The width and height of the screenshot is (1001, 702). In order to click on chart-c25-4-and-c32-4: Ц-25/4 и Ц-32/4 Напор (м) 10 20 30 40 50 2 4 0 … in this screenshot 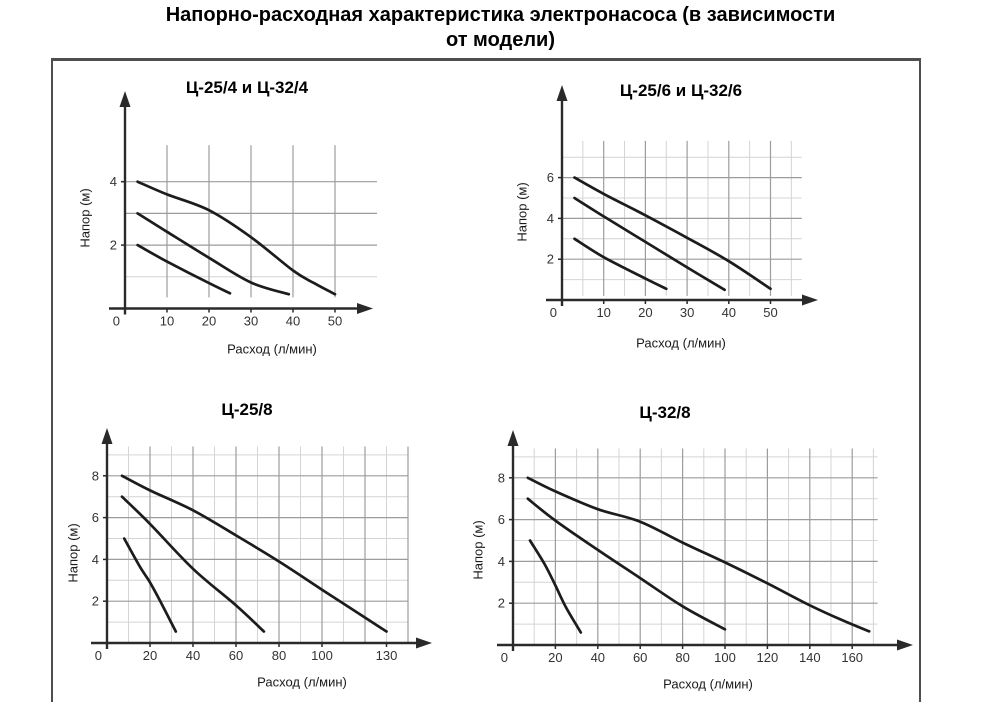, I will do `click(227, 220)`.